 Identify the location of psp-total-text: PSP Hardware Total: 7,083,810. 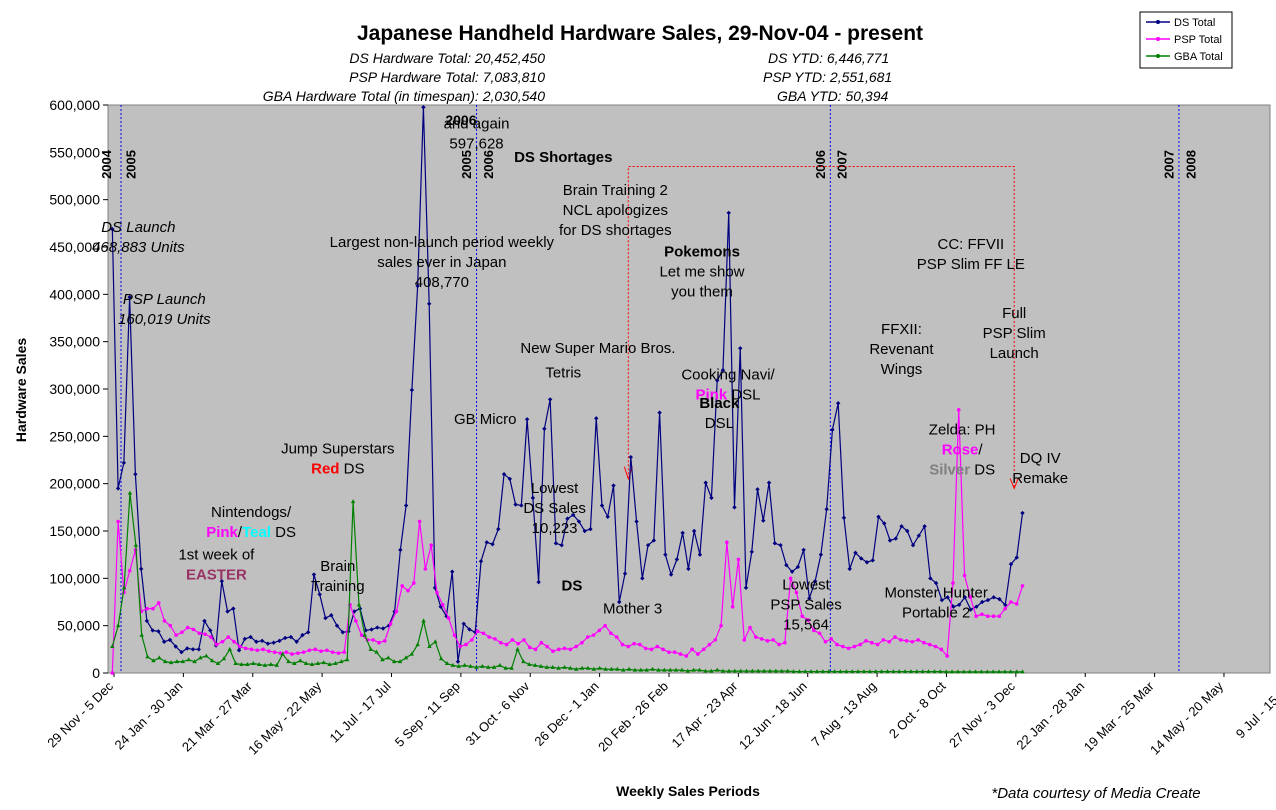
(447, 77).